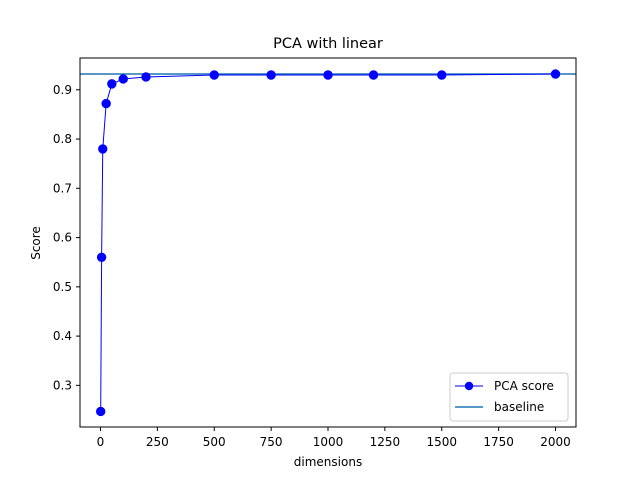 This screenshot has width=640, height=480. Describe the element at coordinates (469, 386) in the screenshot. I see `legend-pca-score-marker` at that location.